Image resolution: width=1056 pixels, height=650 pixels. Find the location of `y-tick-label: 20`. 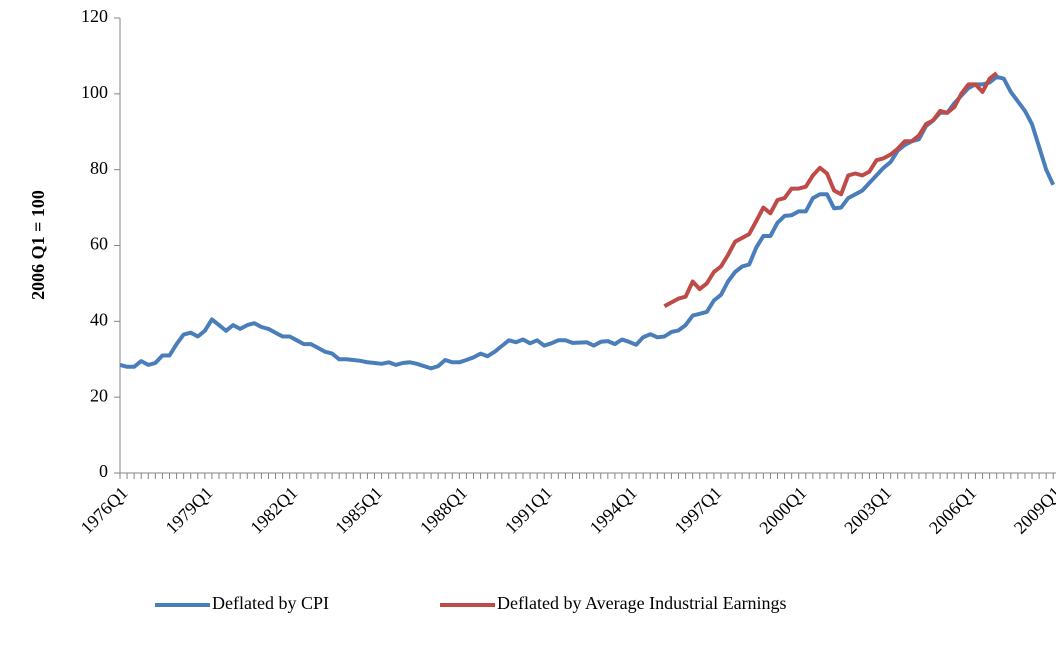

y-tick-label: 20 is located at coordinates (99, 395).